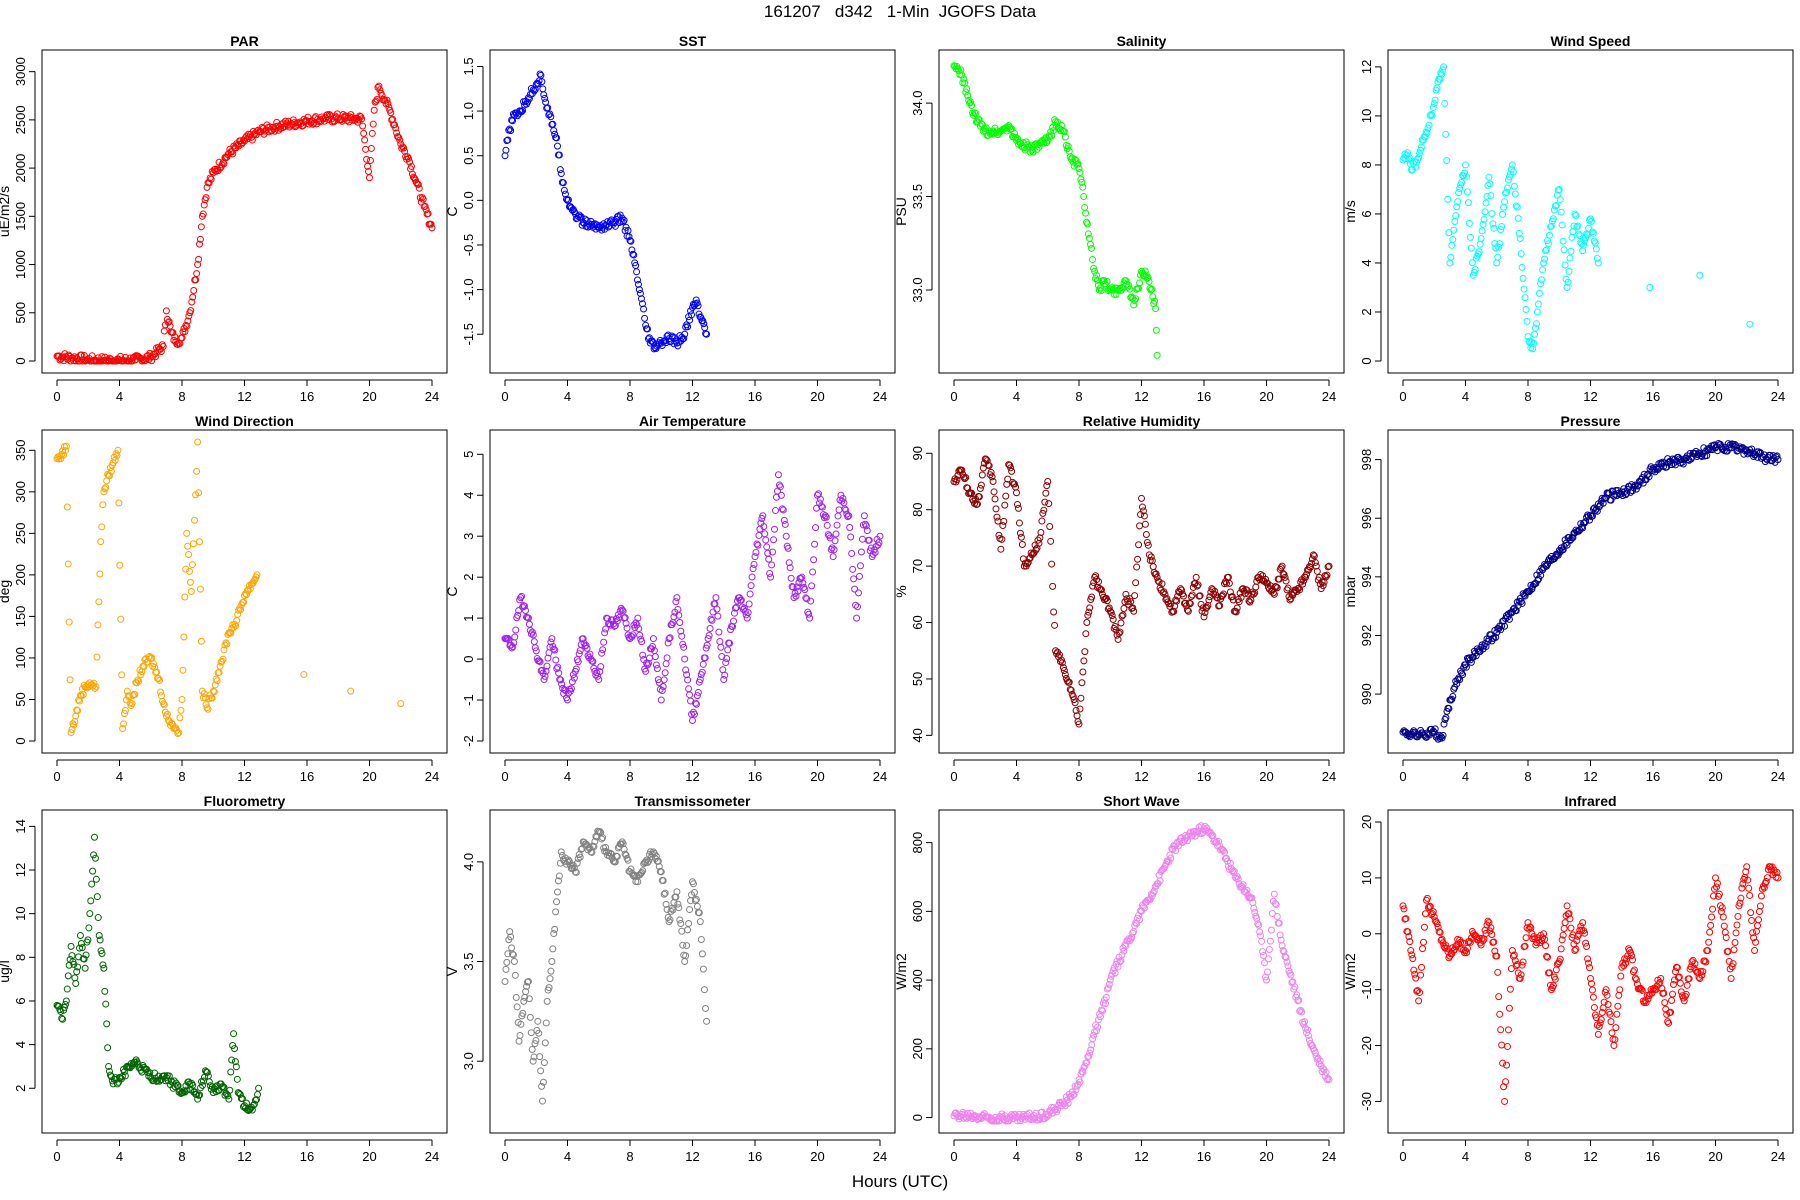  What do you see at coordinates (468, 111) in the screenshot?
I see `y-tick-label: 1.0` at bounding box center [468, 111].